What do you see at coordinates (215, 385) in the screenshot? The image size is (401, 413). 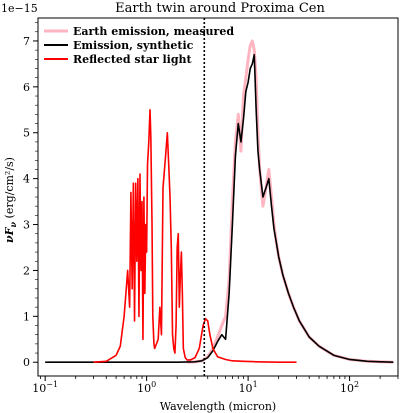 I see `x-axis: 10⁻¹ 10⁰ 10¹ 10²` at bounding box center [215, 385].